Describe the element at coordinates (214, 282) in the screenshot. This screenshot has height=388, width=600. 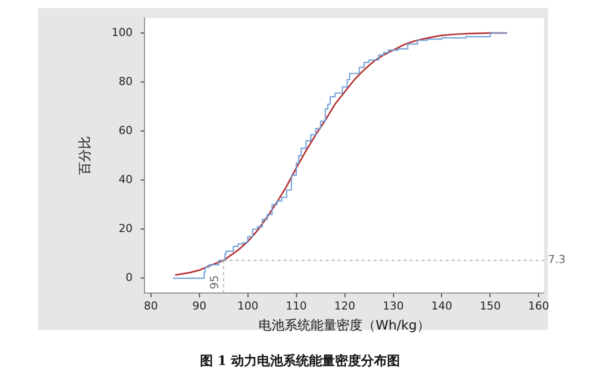
I see `ref-line-label: 95` at that location.